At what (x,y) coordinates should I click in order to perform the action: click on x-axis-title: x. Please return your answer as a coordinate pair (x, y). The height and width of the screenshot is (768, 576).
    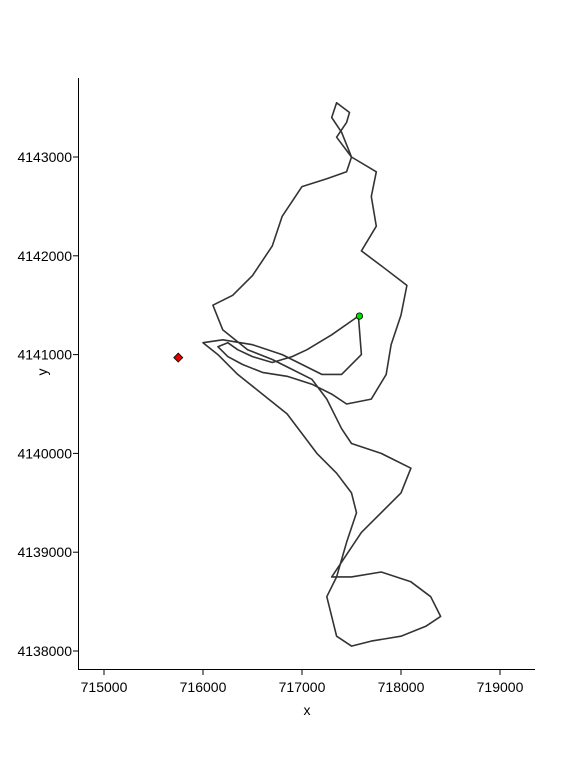
    Looking at the image, I should click on (307, 710).